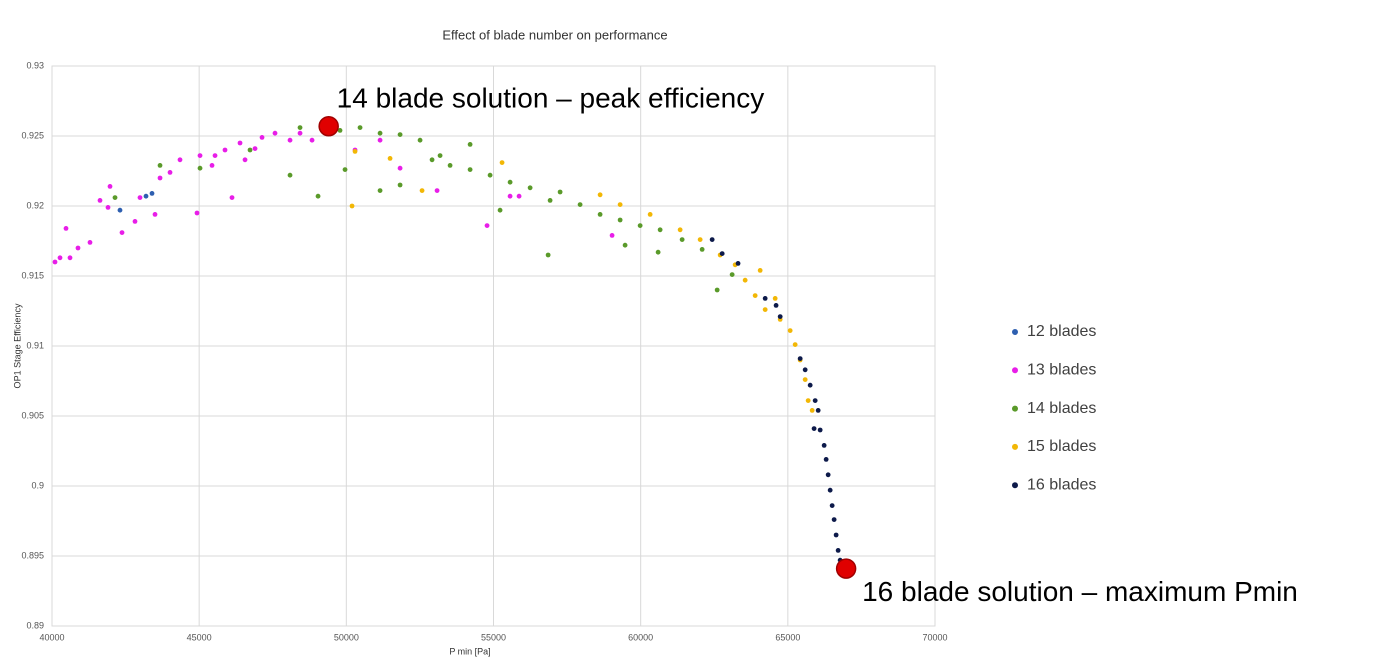  Describe the element at coordinates (51, 637) in the screenshot. I see `x-tick-label: 40000` at that location.